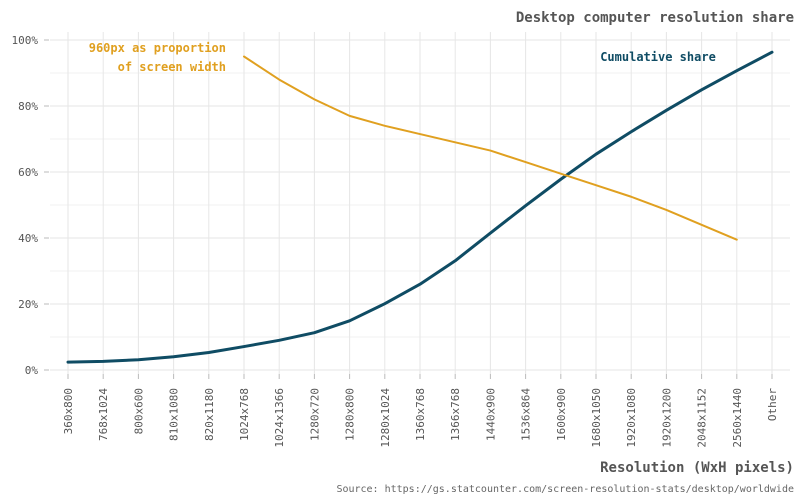 The image size is (800, 500). I want to click on x-axis-title: Resolution (WxH pixels), so click(697, 468).